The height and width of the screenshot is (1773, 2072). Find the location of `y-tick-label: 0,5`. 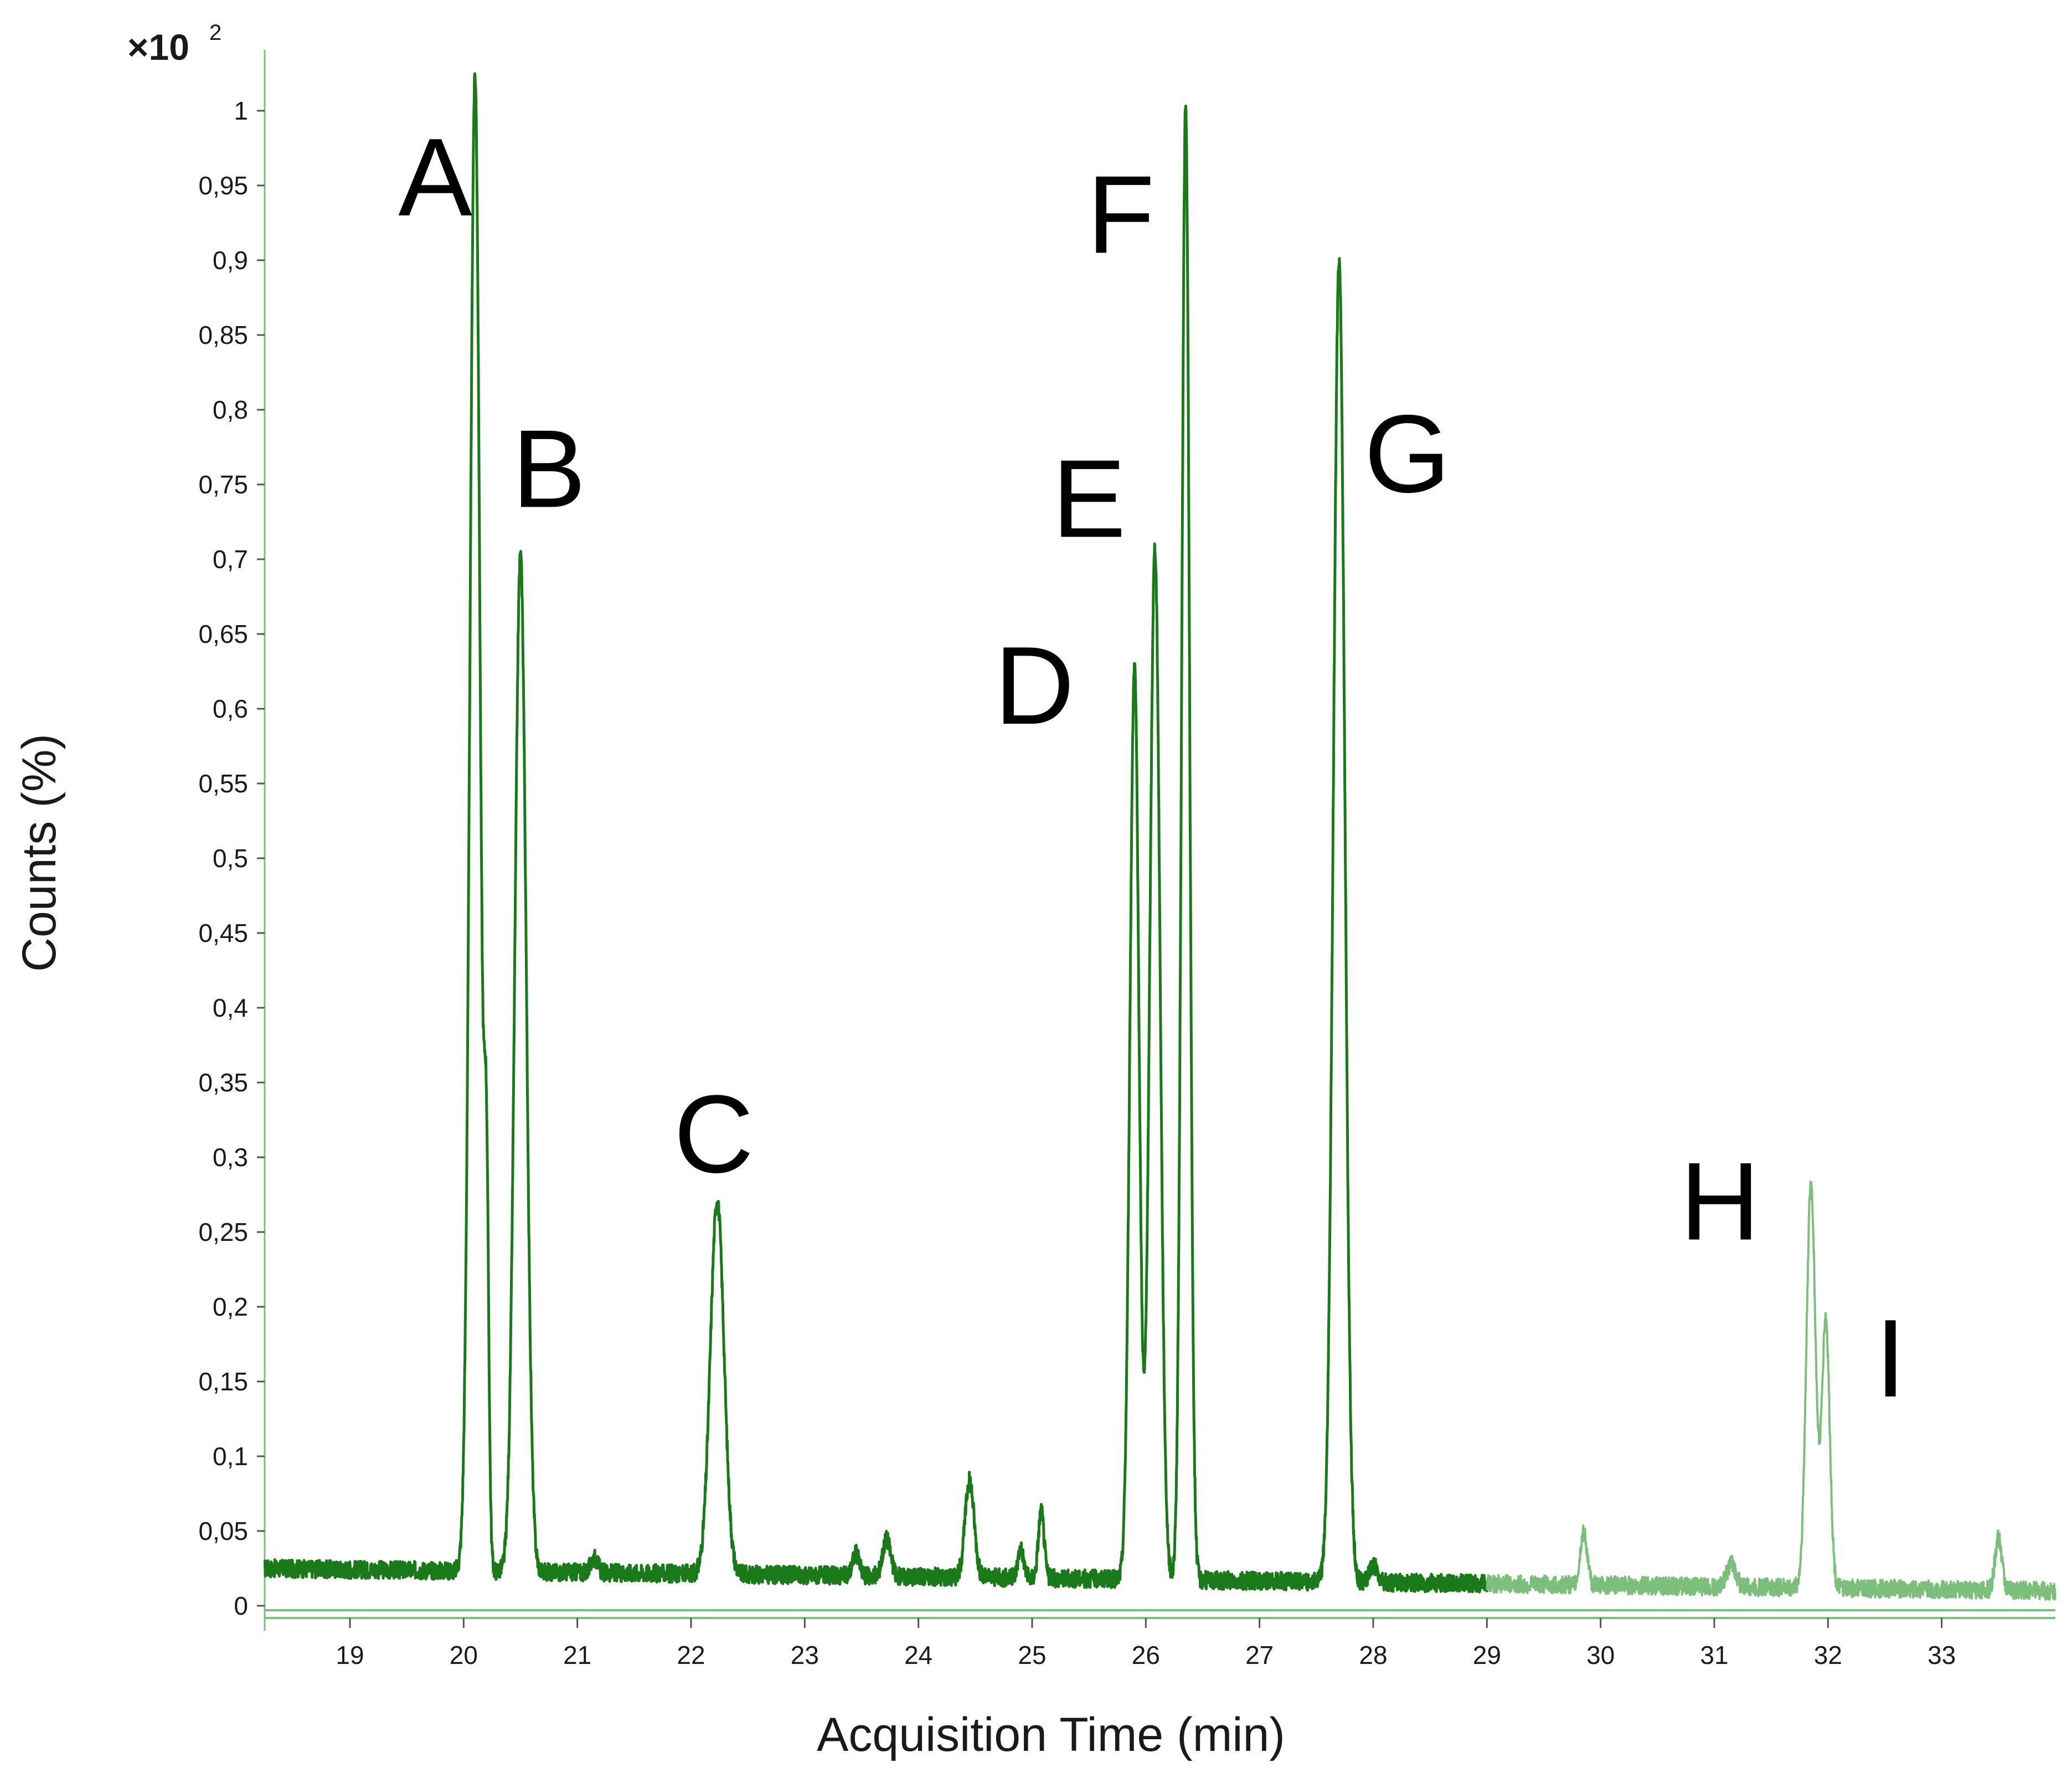

y-tick-label: 0,5 is located at coordinates (230, 858).